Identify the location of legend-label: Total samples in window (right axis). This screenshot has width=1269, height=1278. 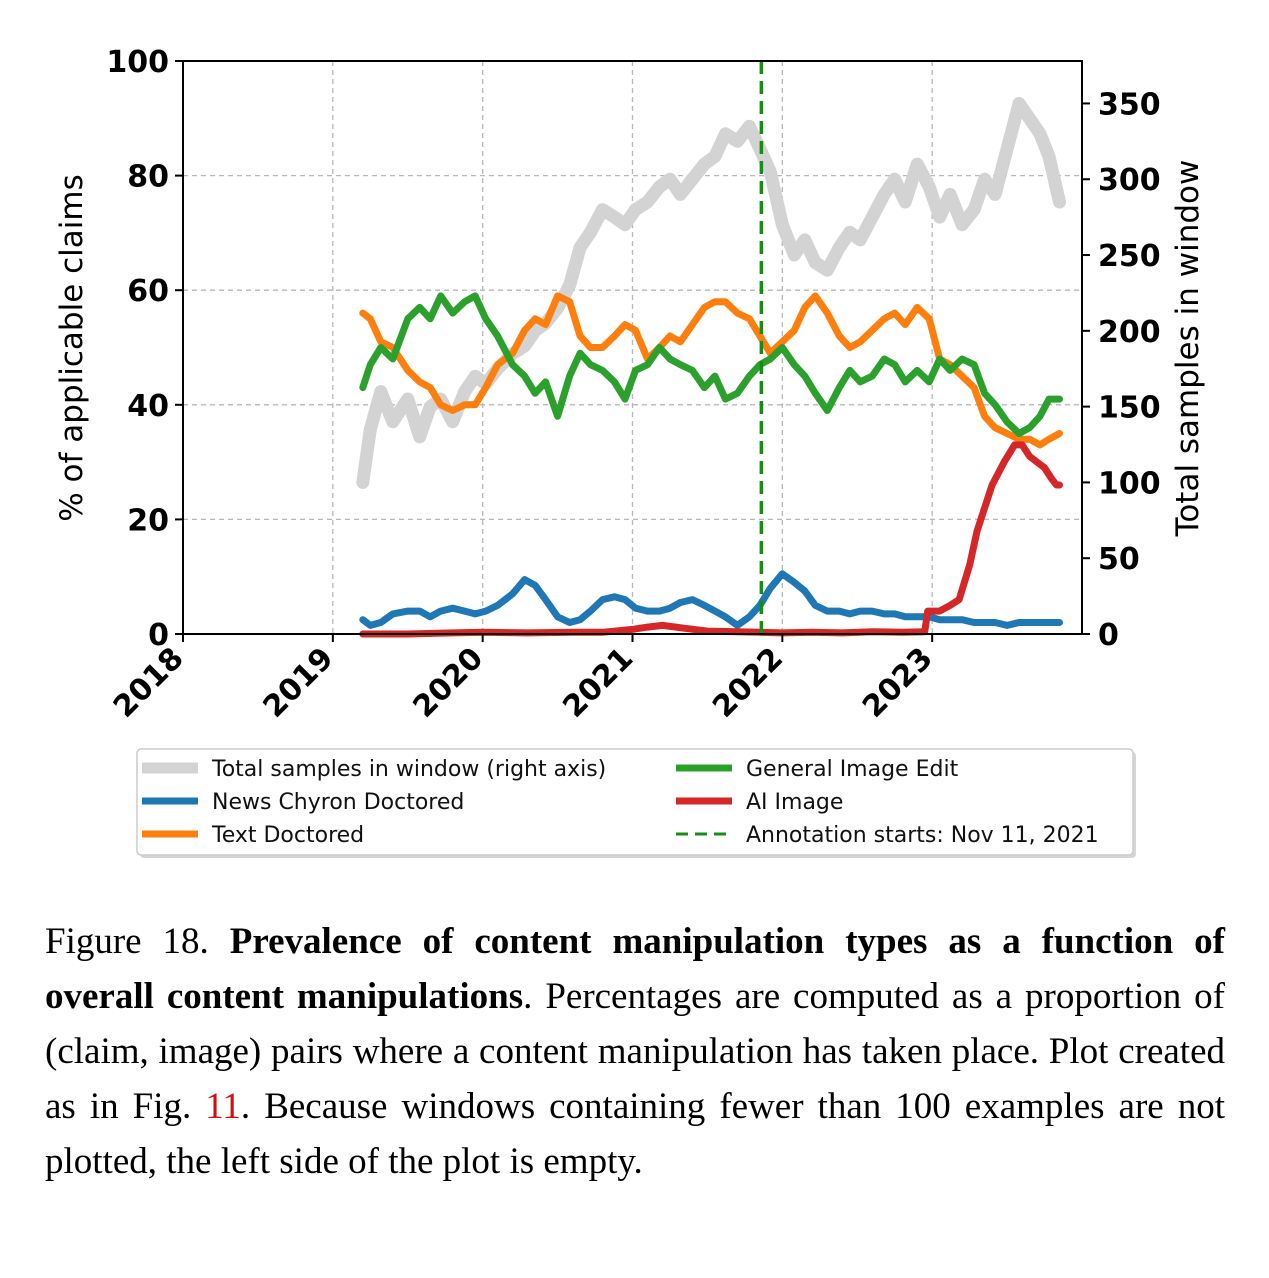
(408, 769).